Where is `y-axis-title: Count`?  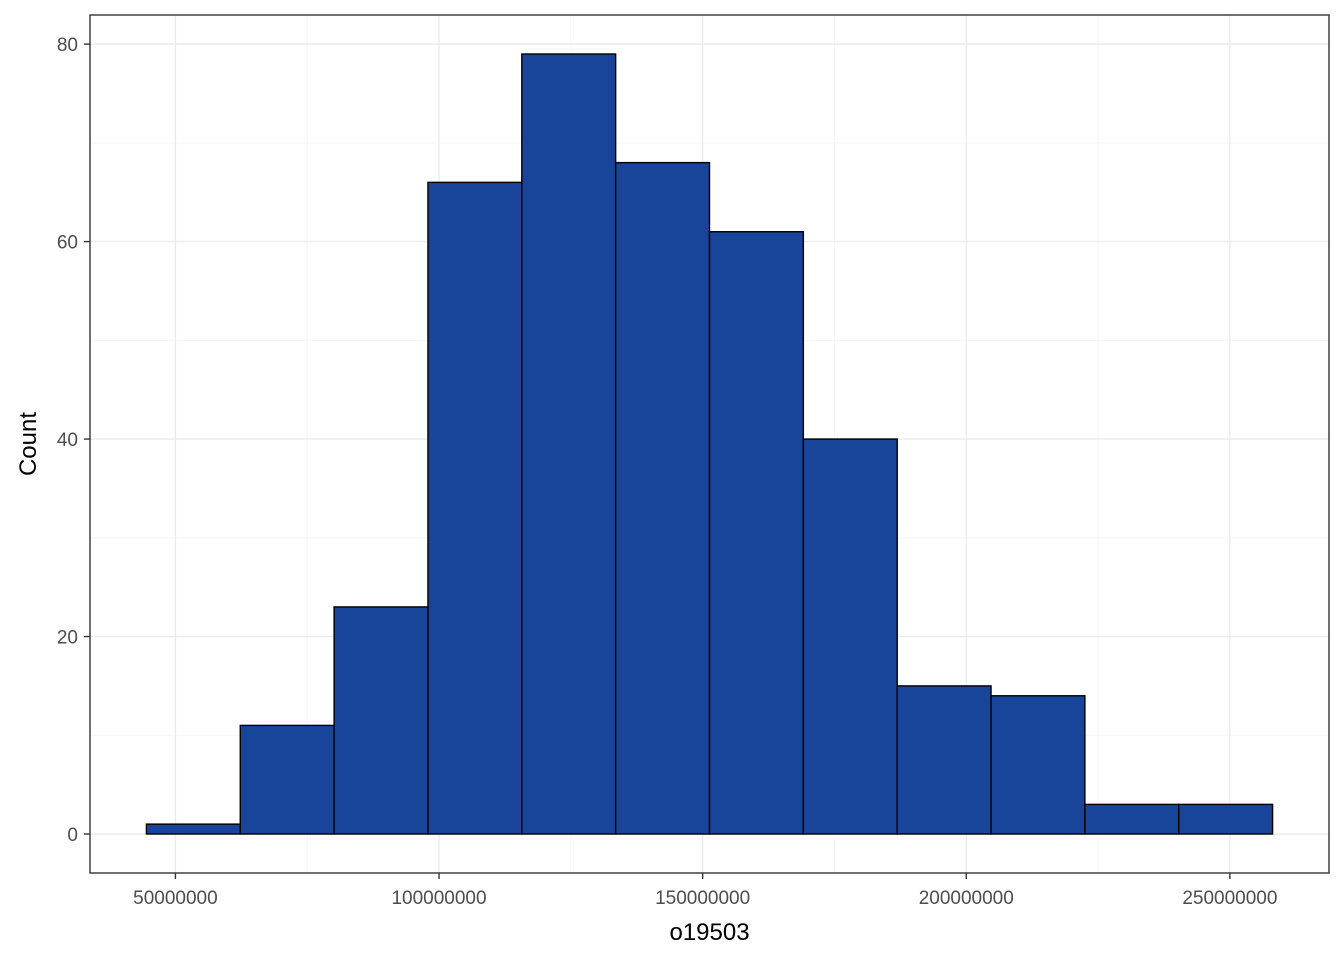
y-axis-title: Count is located at coordinates (28, 444).